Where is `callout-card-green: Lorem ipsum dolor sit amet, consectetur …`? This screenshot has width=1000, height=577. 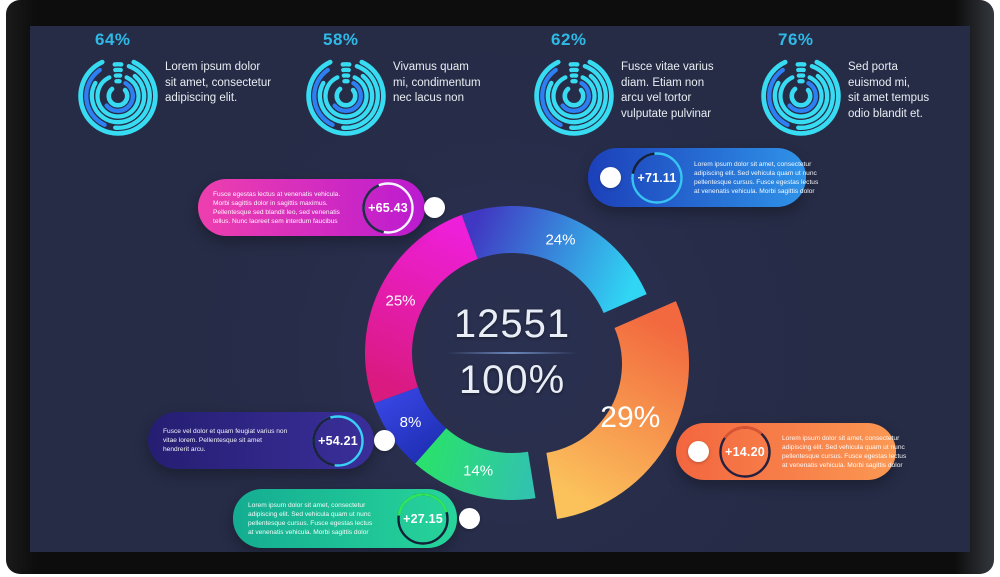 callout-card-green: Lorem ipsum dolor sit amet, consectetur … is located at coordinates (356, 518).